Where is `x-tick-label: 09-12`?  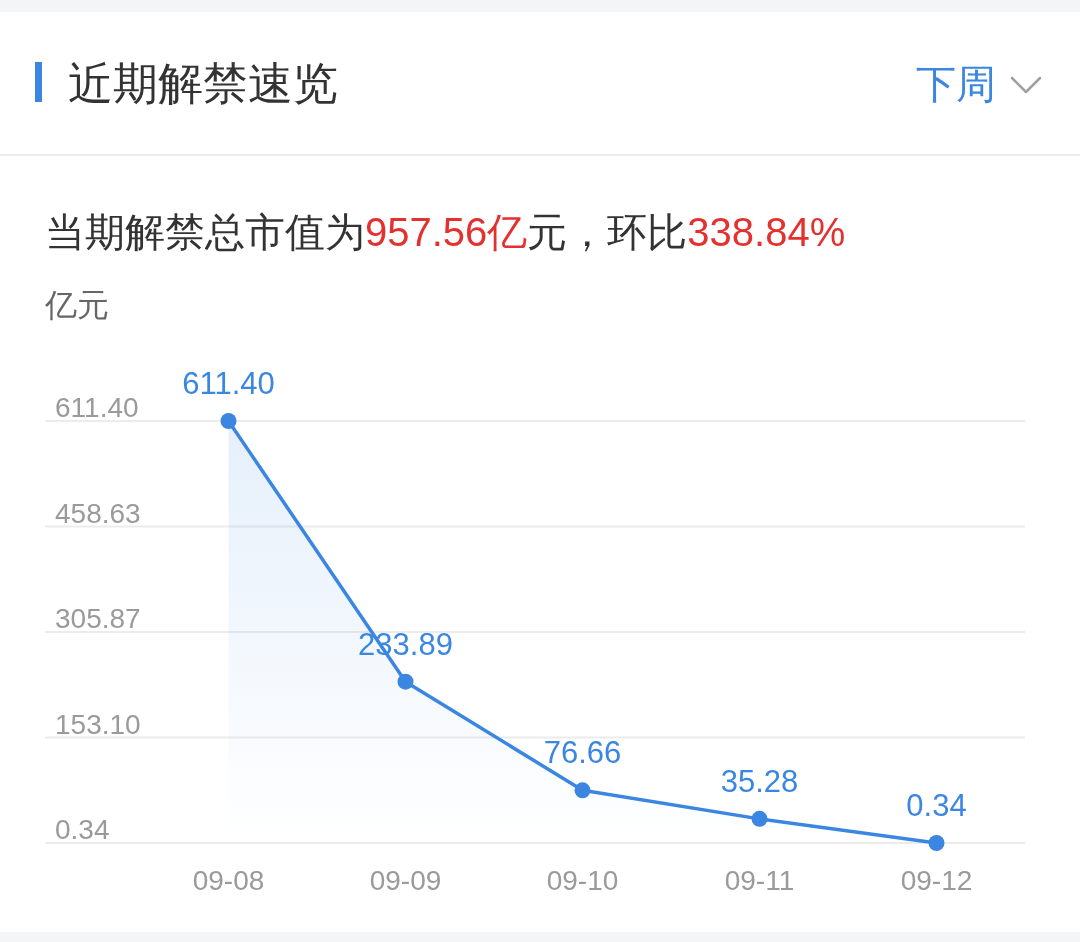 x-tick-label: 09-12 is located at coordinates (936, 880).